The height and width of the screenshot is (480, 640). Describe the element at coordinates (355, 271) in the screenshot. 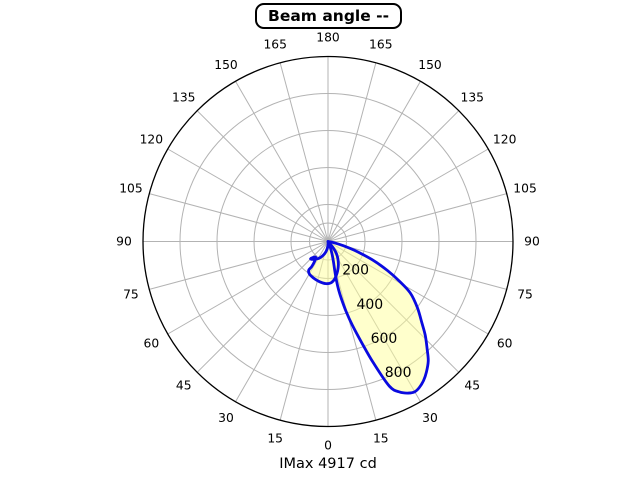

I see `radial-tick-label: 200` at that location.